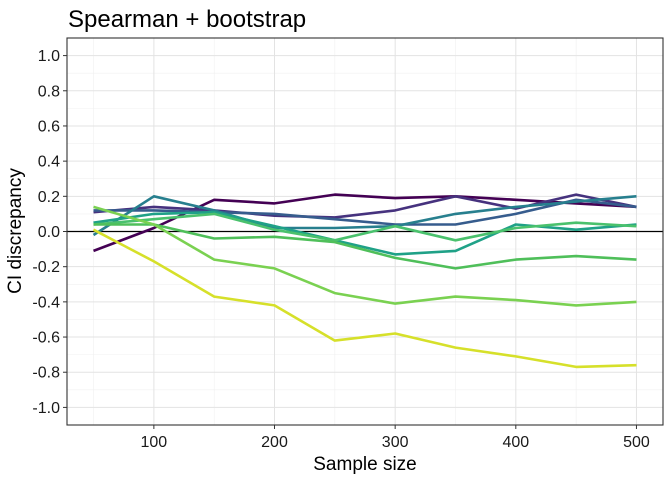 This screenshot has width=672, height=480. What do you see at coordinates (636, 442) in the screenshot?
I see `x-tick-label: 500` at bounding box center [636, 442].